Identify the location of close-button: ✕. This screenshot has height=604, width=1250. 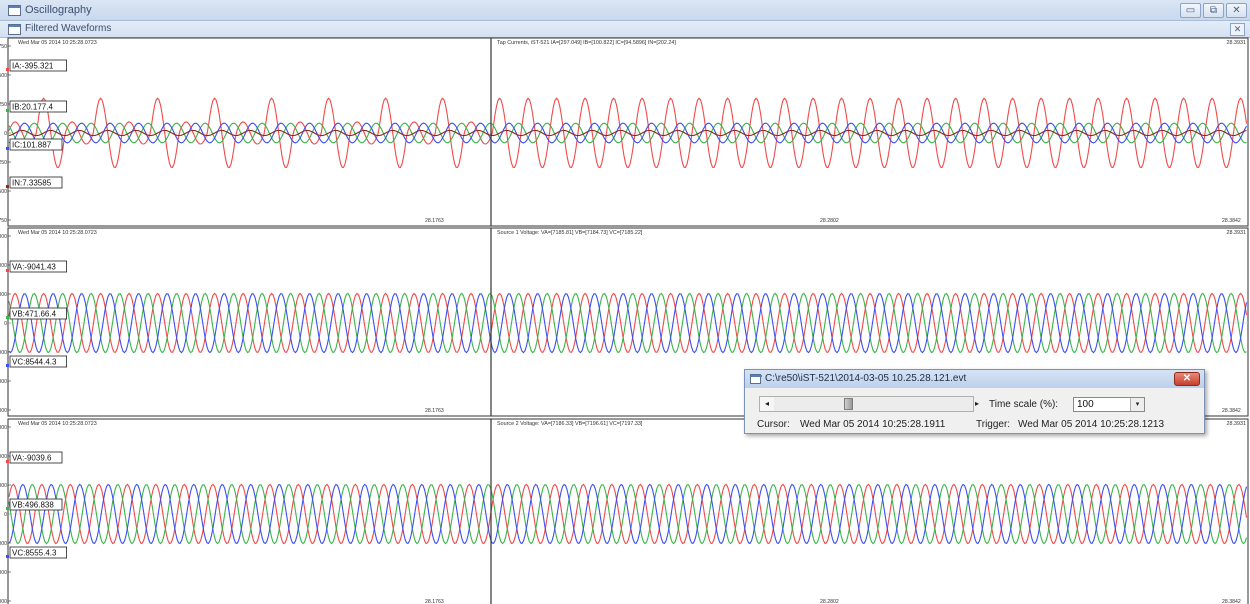
(1236, 10).